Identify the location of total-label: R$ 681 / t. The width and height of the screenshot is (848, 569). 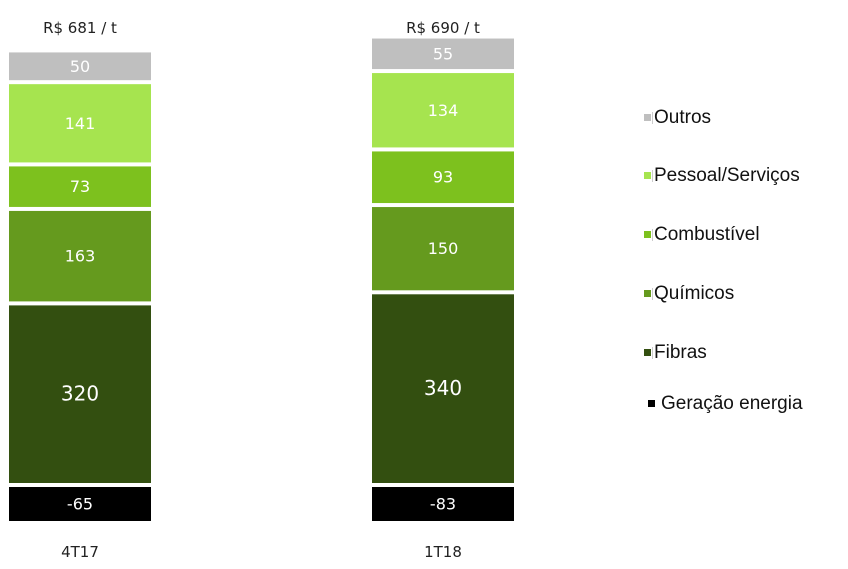
(80, 28).